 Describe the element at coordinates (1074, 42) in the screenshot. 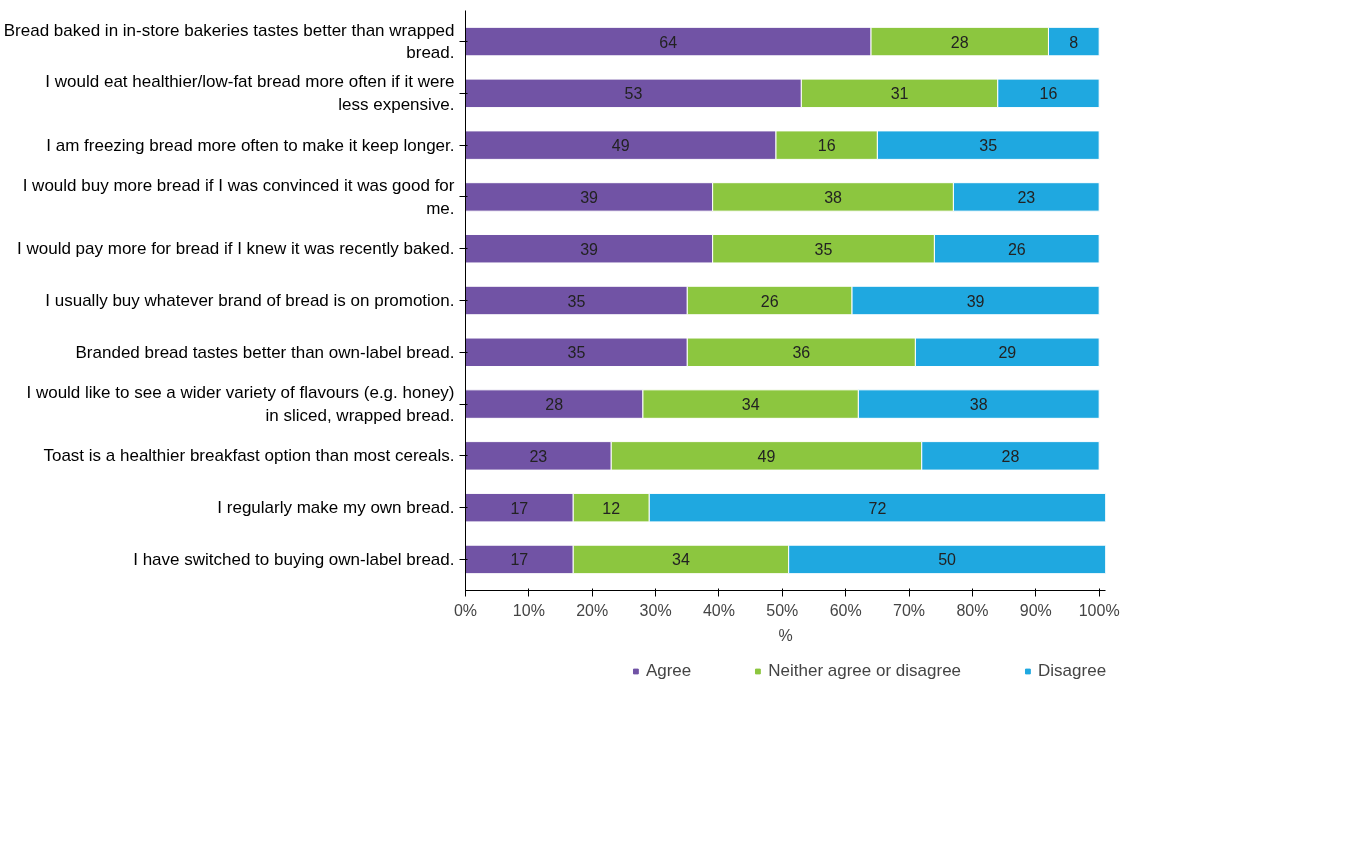

I see `data-label: 8` at that location.